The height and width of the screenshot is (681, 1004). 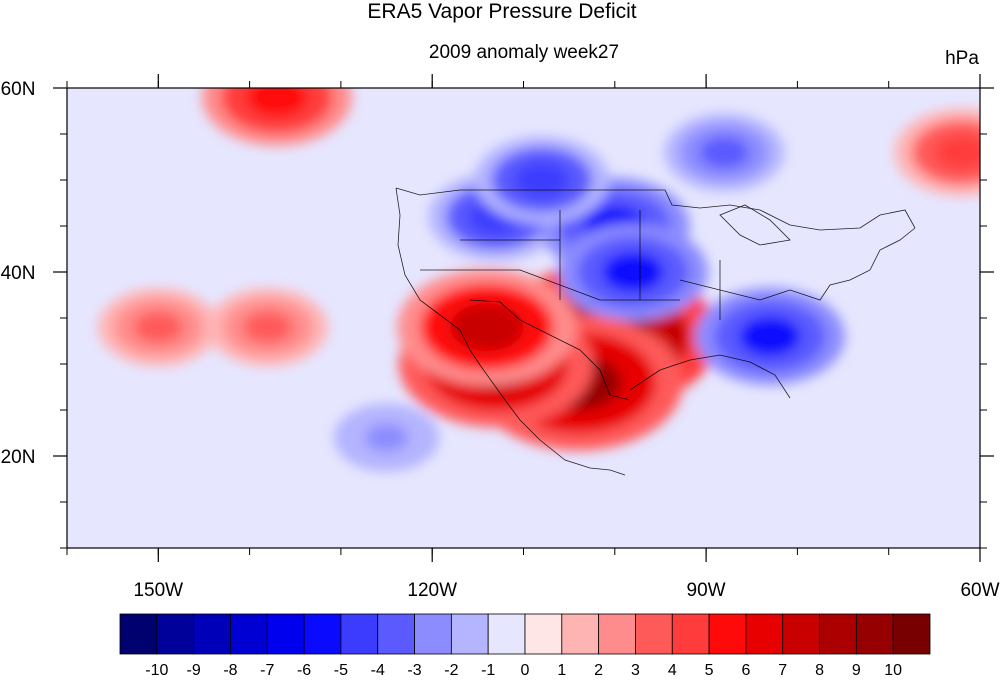 What do you see at coordinates (979, 590) in the screenshot?
I see `x-tick-label: 60W` at bounding box center [979, 590].